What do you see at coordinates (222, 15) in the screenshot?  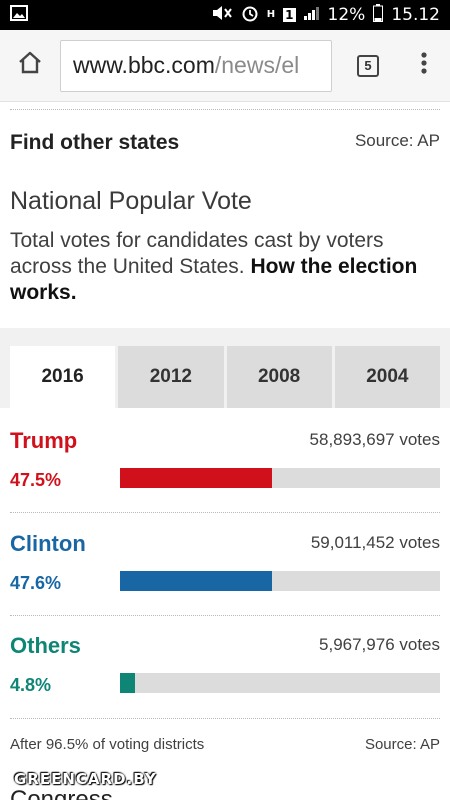 I see `mute-icon` at bounding box center [222, 15].